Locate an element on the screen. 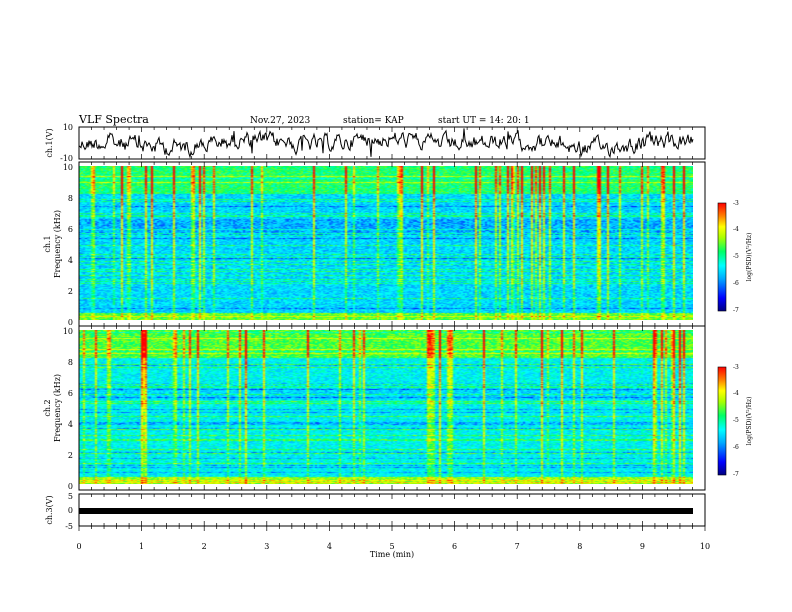 Image resolution: width=792 pixels, height=612 pixels. xtick-7: 7 is located at coordinates (517, 546).